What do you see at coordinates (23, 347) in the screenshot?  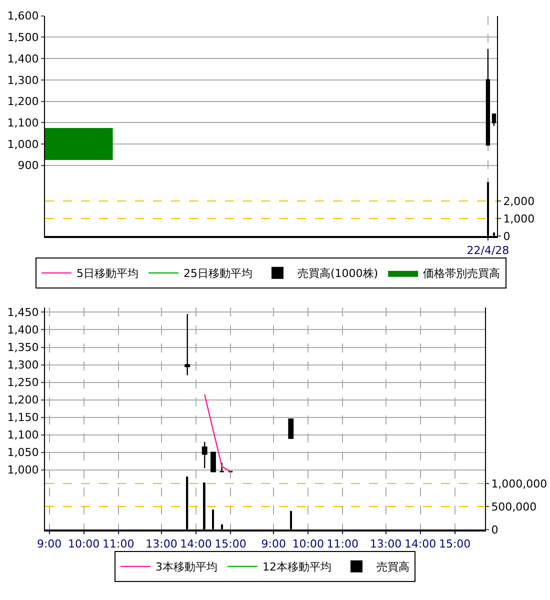 I see `y-tick-label: 1,350` at bounding box center [23, 347].